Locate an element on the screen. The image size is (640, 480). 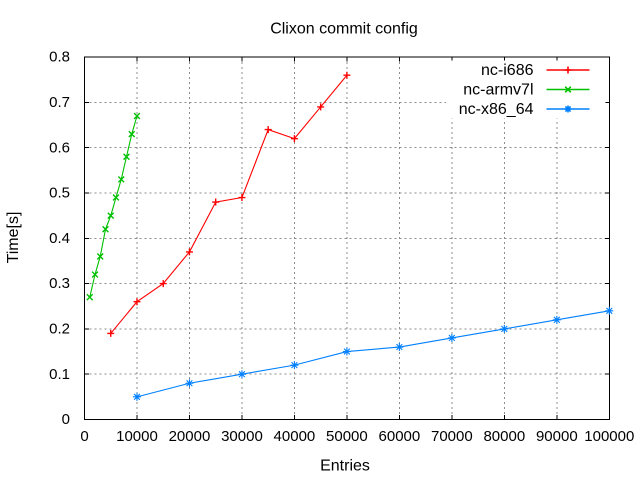
svg-text: nc-x86_64 is located at coordinates (496, 109).